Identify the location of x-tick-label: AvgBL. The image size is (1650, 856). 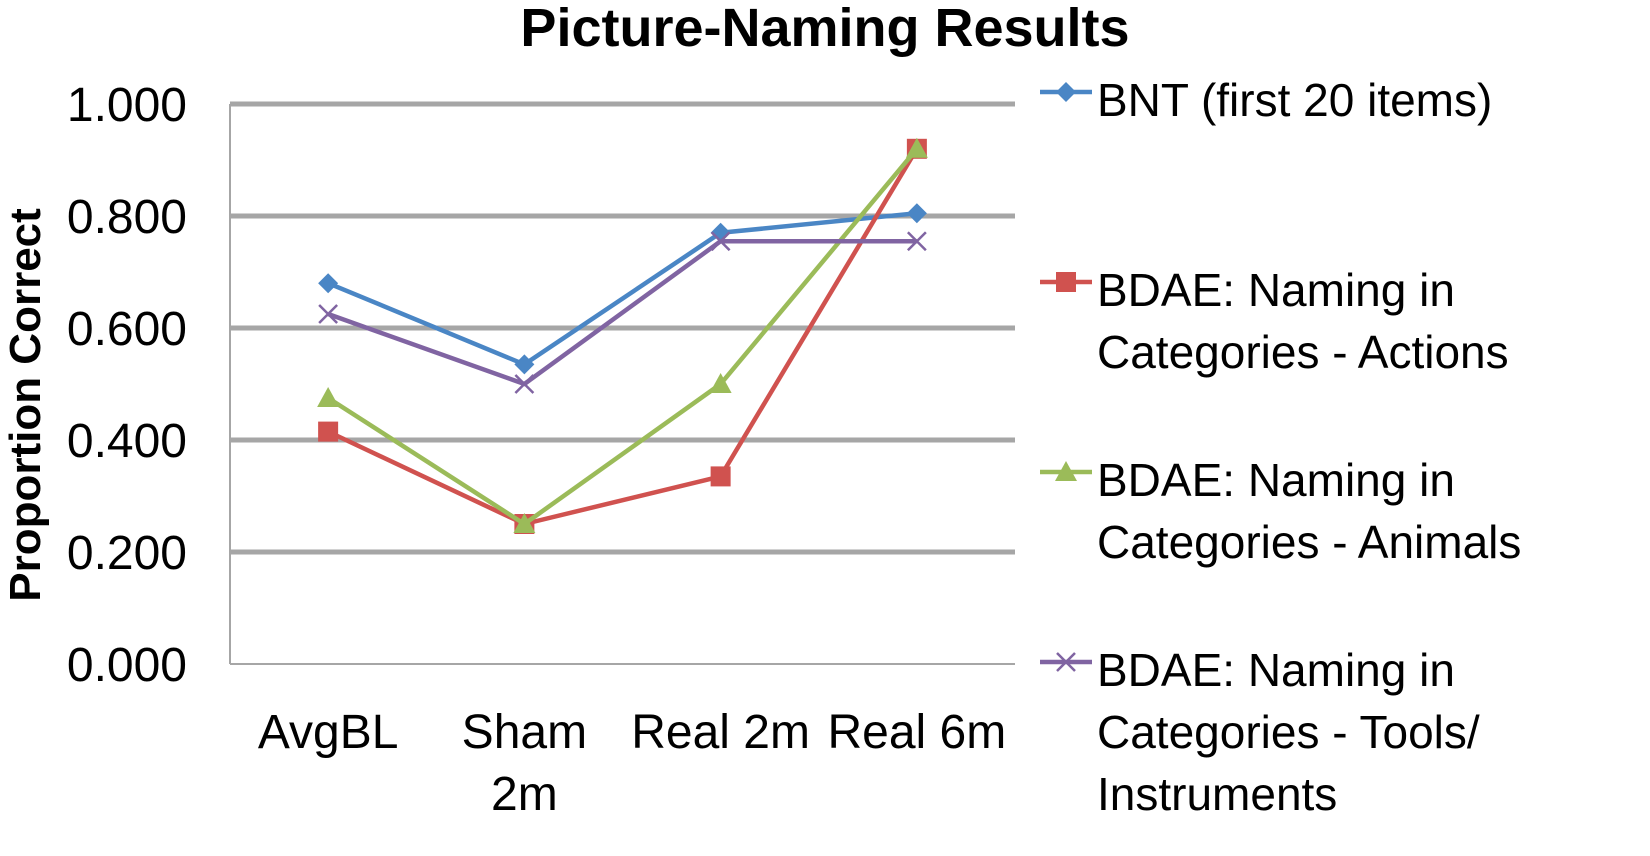
(328, 732).